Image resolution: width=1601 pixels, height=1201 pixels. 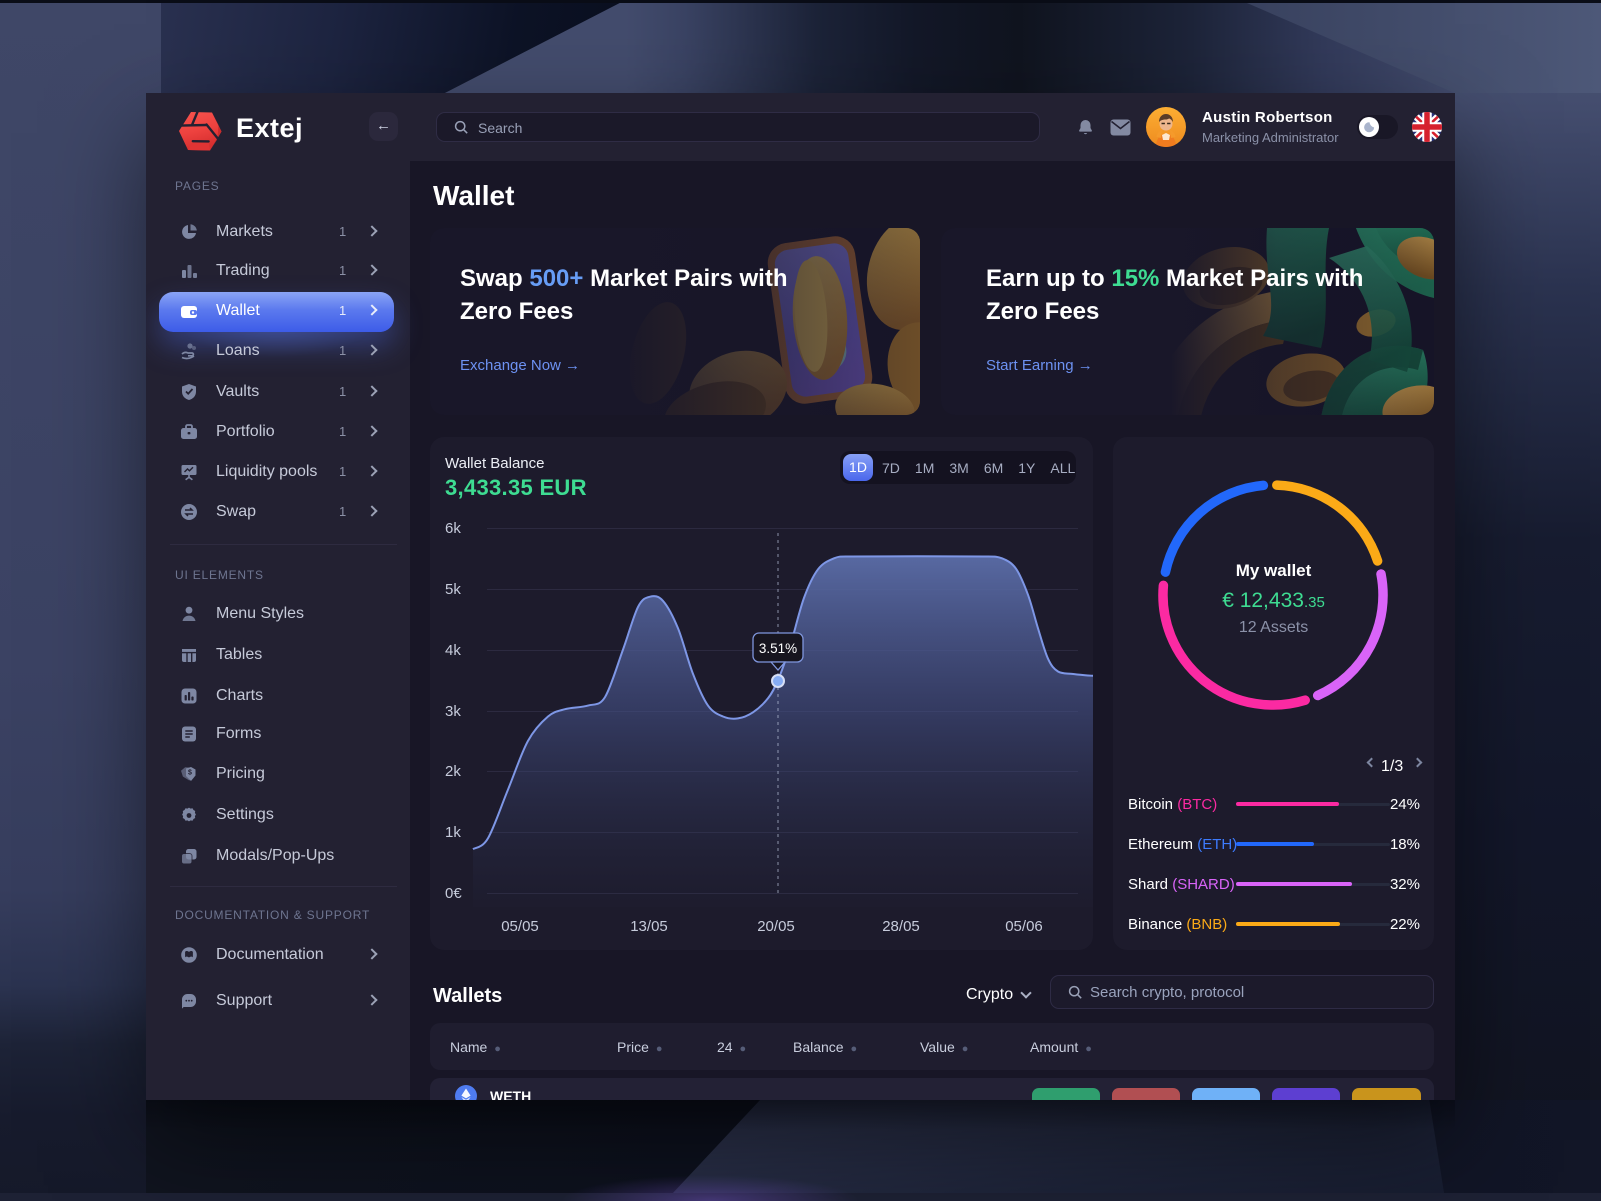 I want to click on svg-text: 6k, so click(x=453, y=528).